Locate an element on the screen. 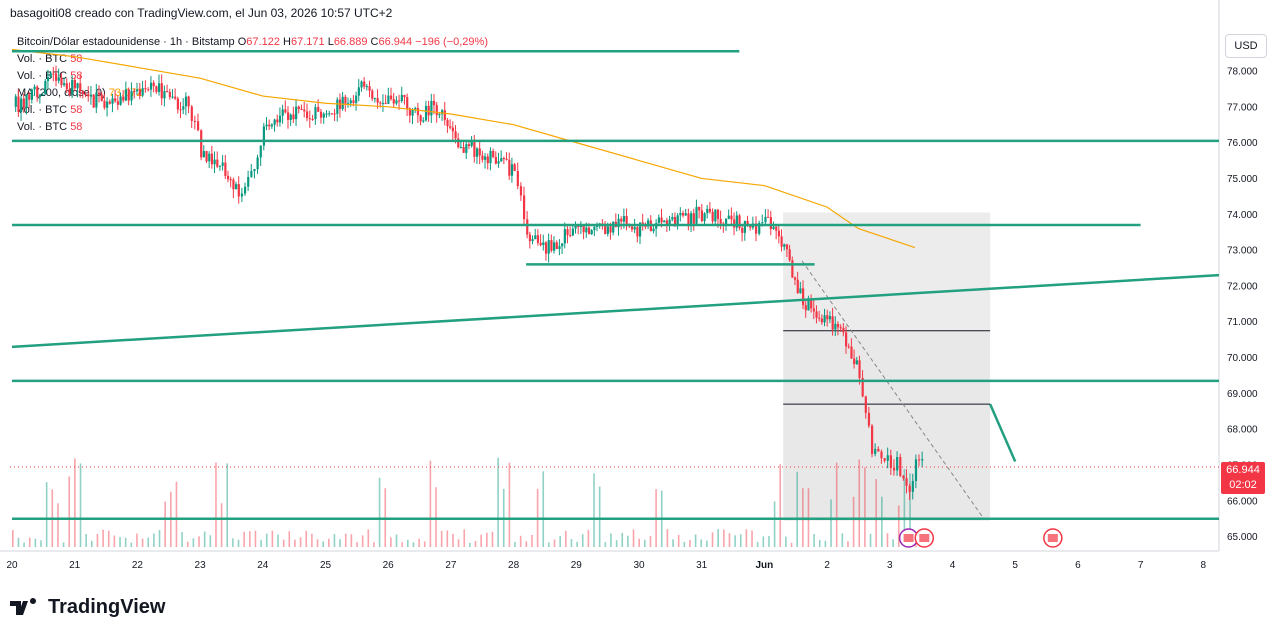  change-value: −196 (−0,29%) is located at coordinates (451, 42).